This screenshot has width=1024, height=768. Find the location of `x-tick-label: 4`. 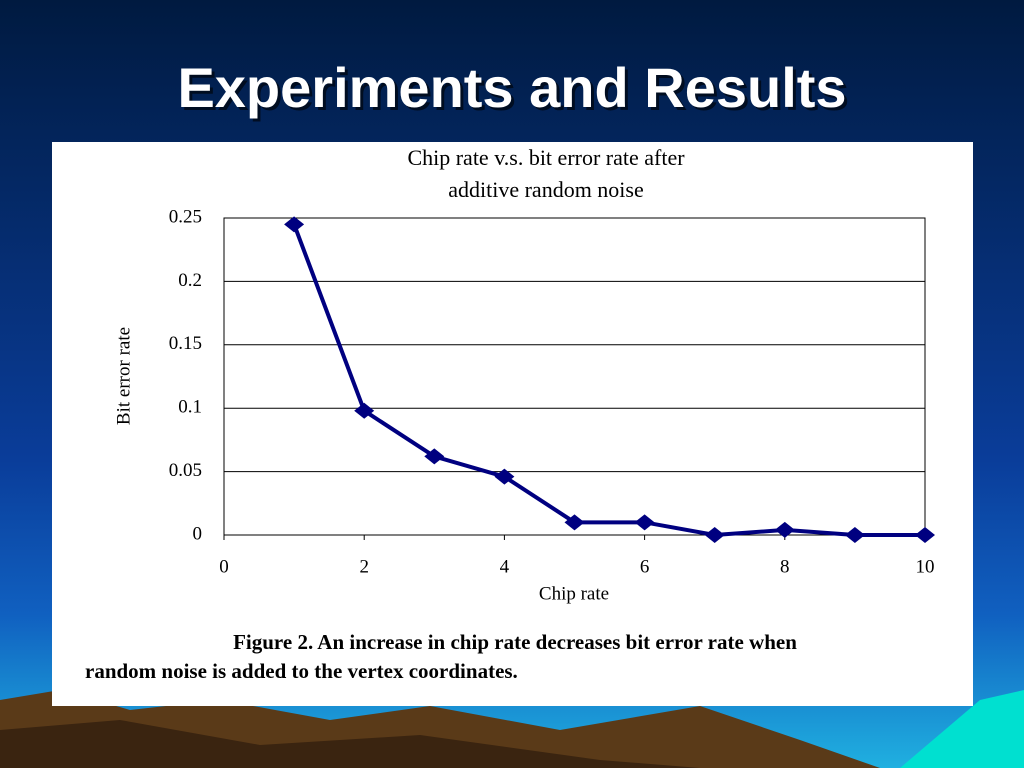

x-tick-label: 4 is located at coordinates (505, 566).